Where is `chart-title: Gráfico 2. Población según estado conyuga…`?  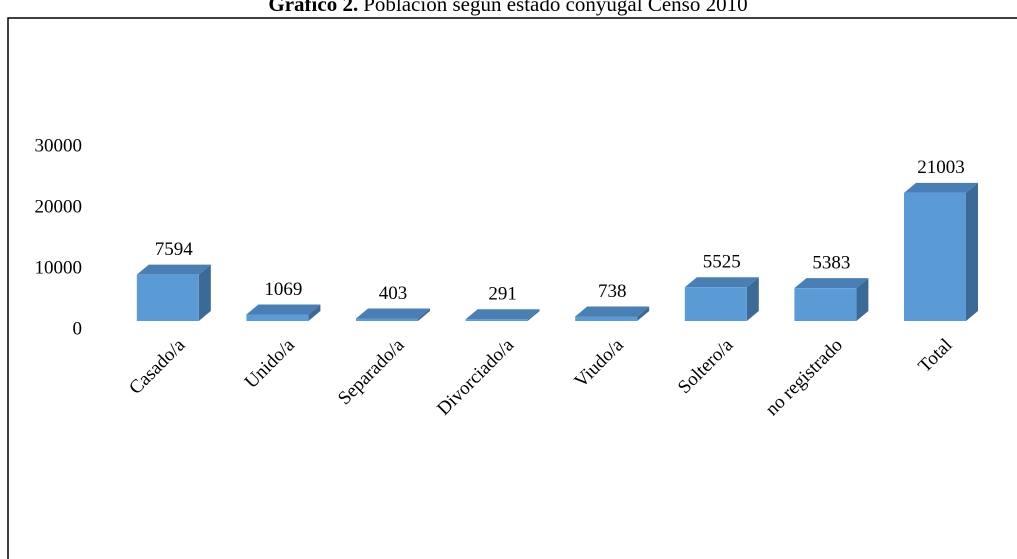 chart-title: Gráfico 2. Población según estado conyuga… is located at coordinates (507, 8).